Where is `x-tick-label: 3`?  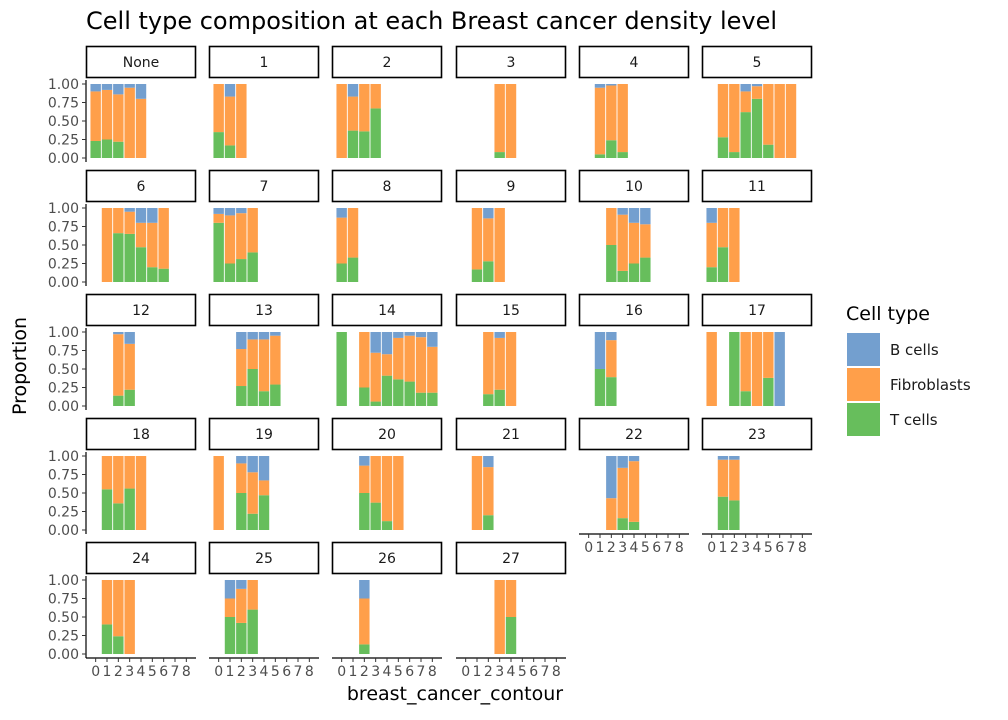 x-tick-label: 3 is located at coordinates (252, 672).